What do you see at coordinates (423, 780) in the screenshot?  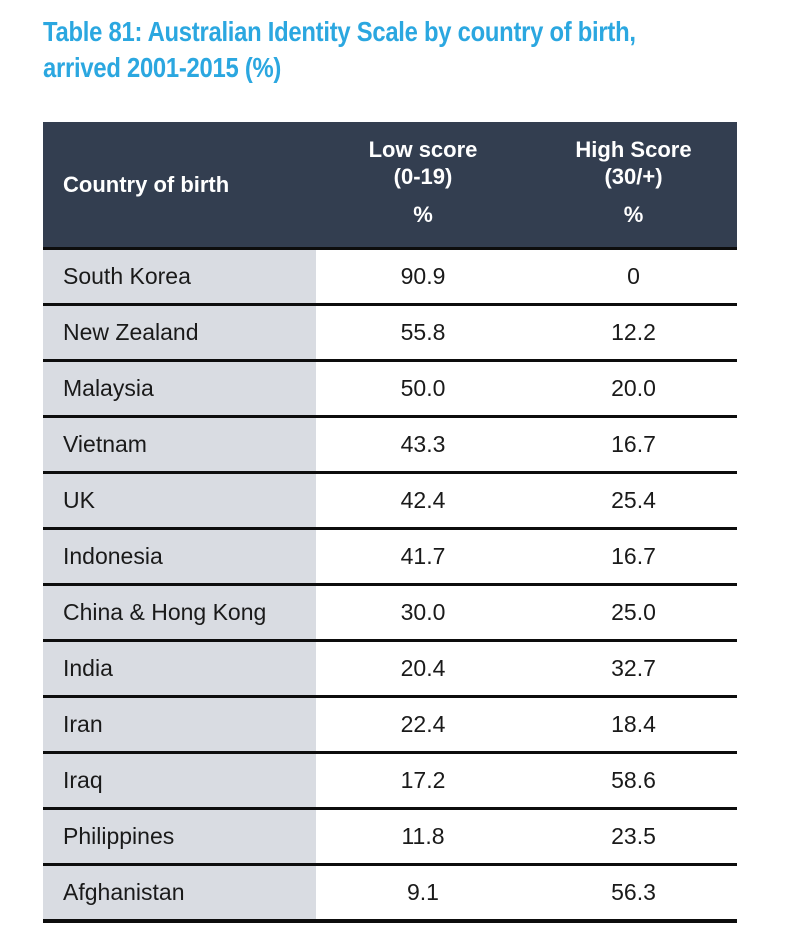 I see `low-score-cell: 17.2` at bounding box center [423, 780].